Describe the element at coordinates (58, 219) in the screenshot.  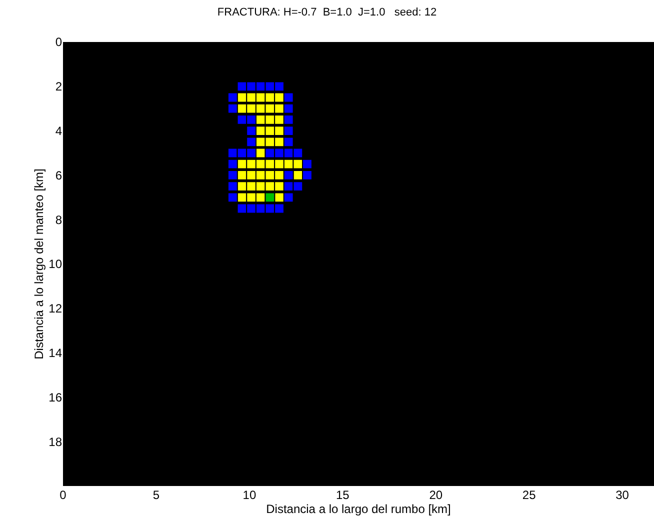
I see `y-tick-label: 8` at that location.